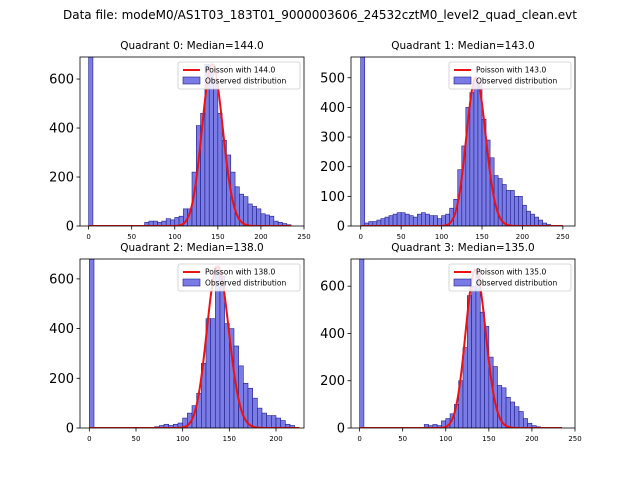 The height and width of the screenshot is (480, 640). What do you see at coordinates (511, 70) in the screenshot?
I see `quadrant-1-legend-poisson-label: Poisson with 143.0` at bounding box center [511, 70].